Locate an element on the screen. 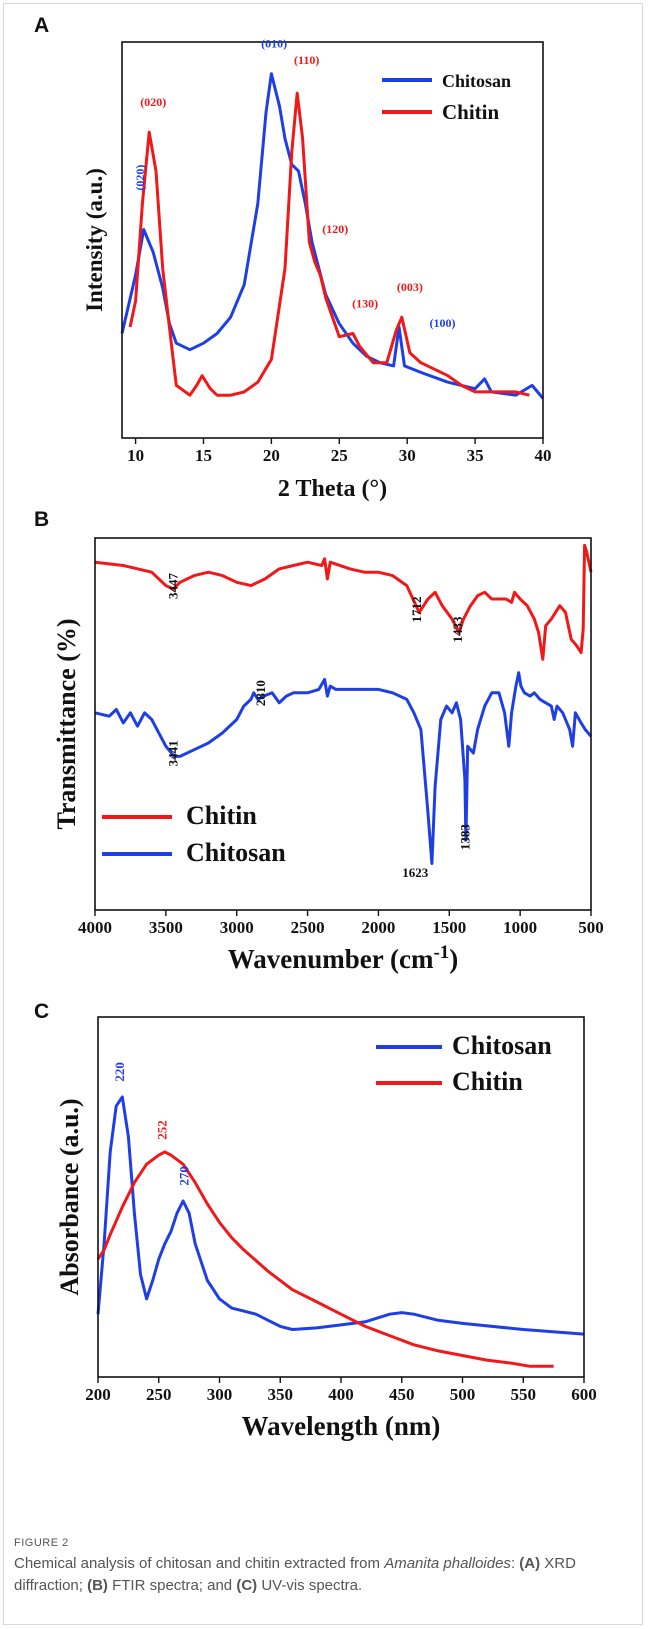 This screenshot has height=1629, width=648. y-axis-label: Transmittance (%) is located at coordinates (66, 723).